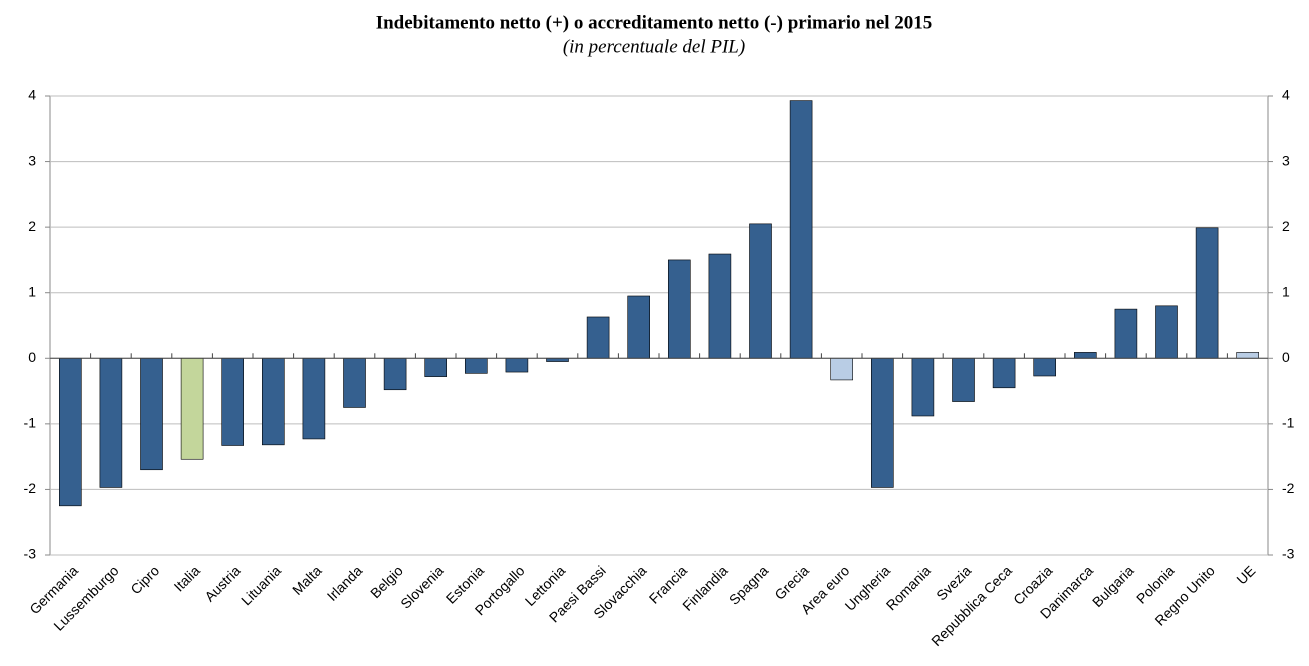  I want to click on y-tick-label: -2, so click(30, 488).